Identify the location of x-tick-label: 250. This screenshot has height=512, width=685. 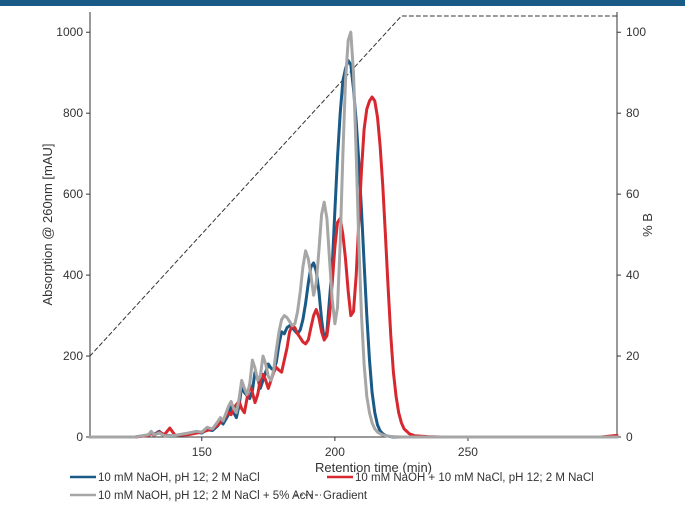
(468, 452).